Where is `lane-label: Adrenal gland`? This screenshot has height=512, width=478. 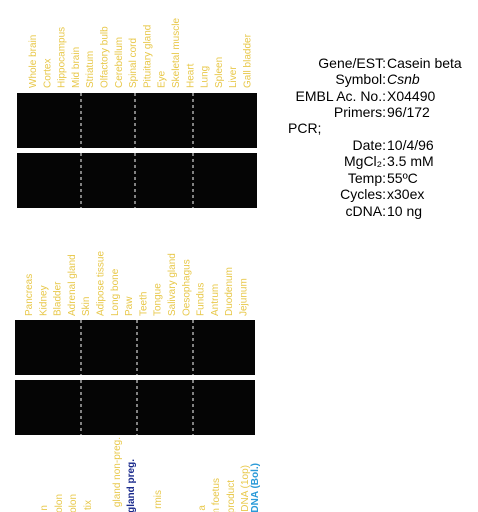
lane-label: Adrenal gland is located at coordinates (72, 285).